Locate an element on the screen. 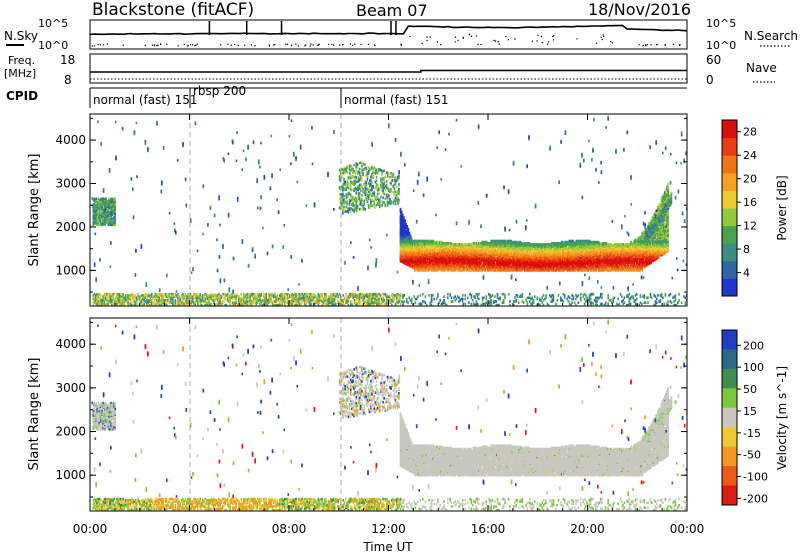 This screenshot has width=800, height=554. noise-sky-label: N.Sky is located at coordinates (21, 36).